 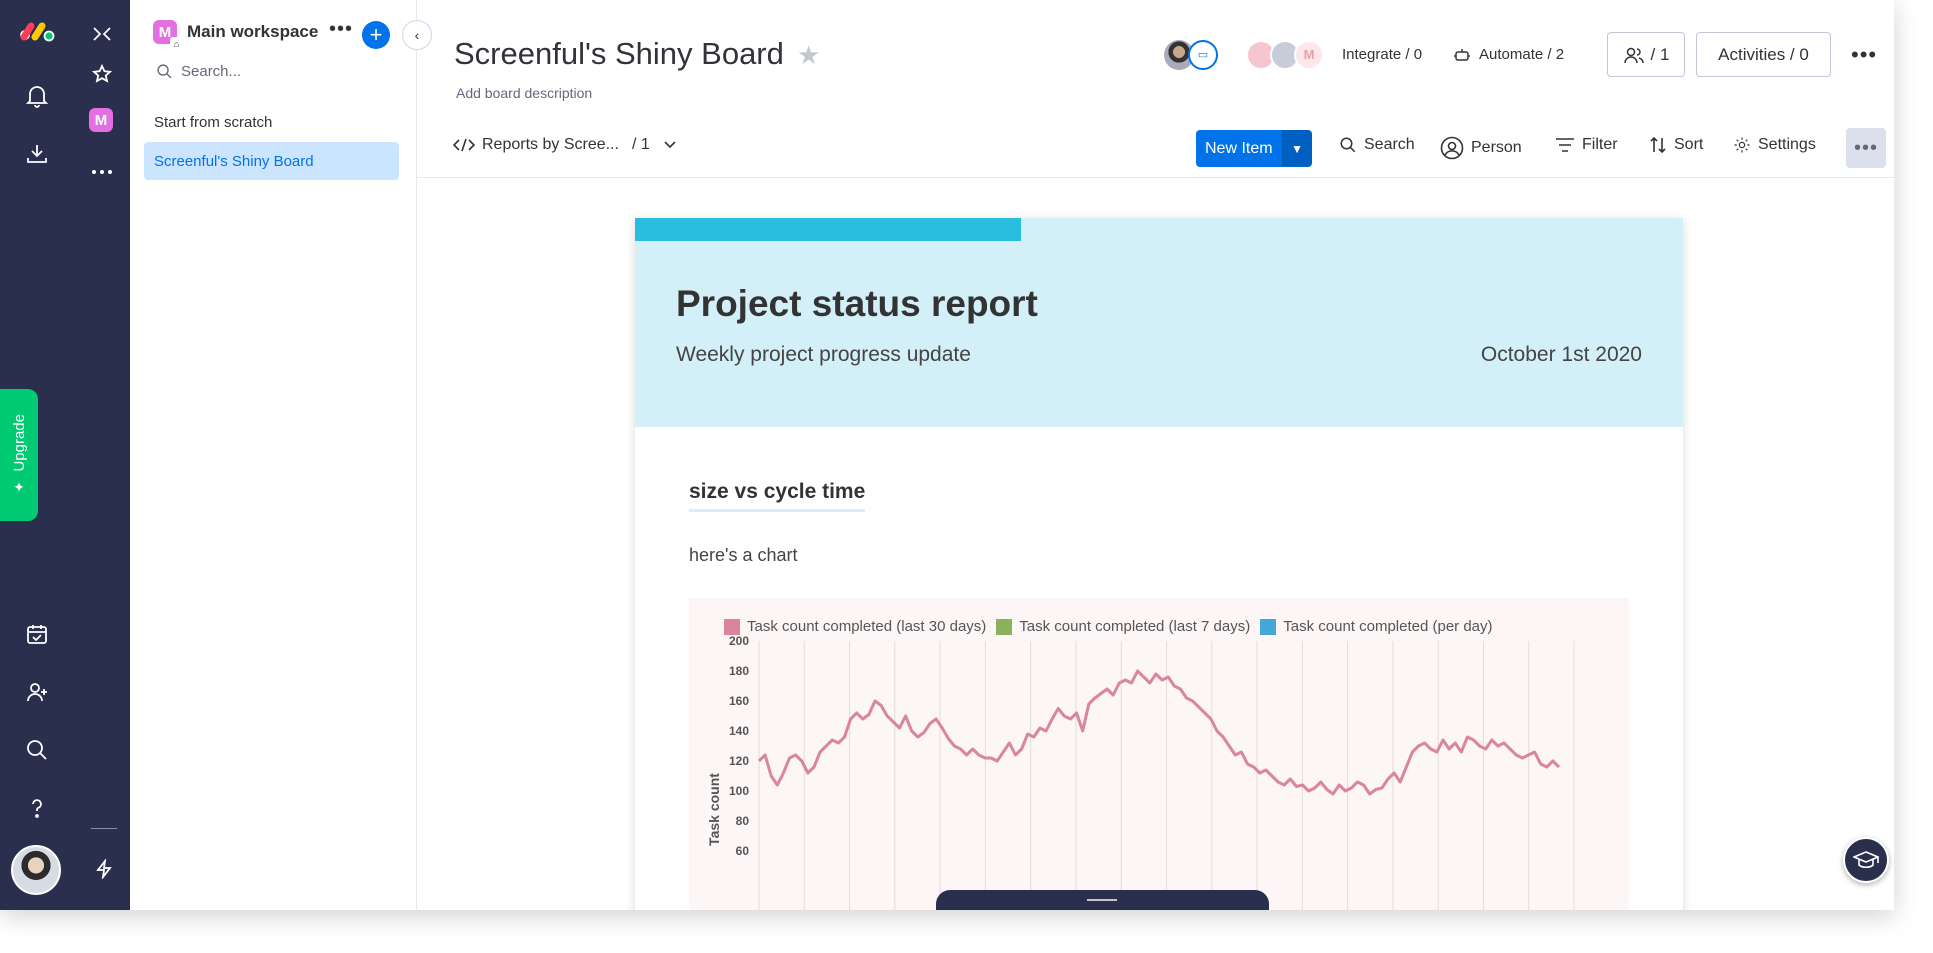 I want to click on left-rail: M Upgrade ✦, so click(x=65, y=455).